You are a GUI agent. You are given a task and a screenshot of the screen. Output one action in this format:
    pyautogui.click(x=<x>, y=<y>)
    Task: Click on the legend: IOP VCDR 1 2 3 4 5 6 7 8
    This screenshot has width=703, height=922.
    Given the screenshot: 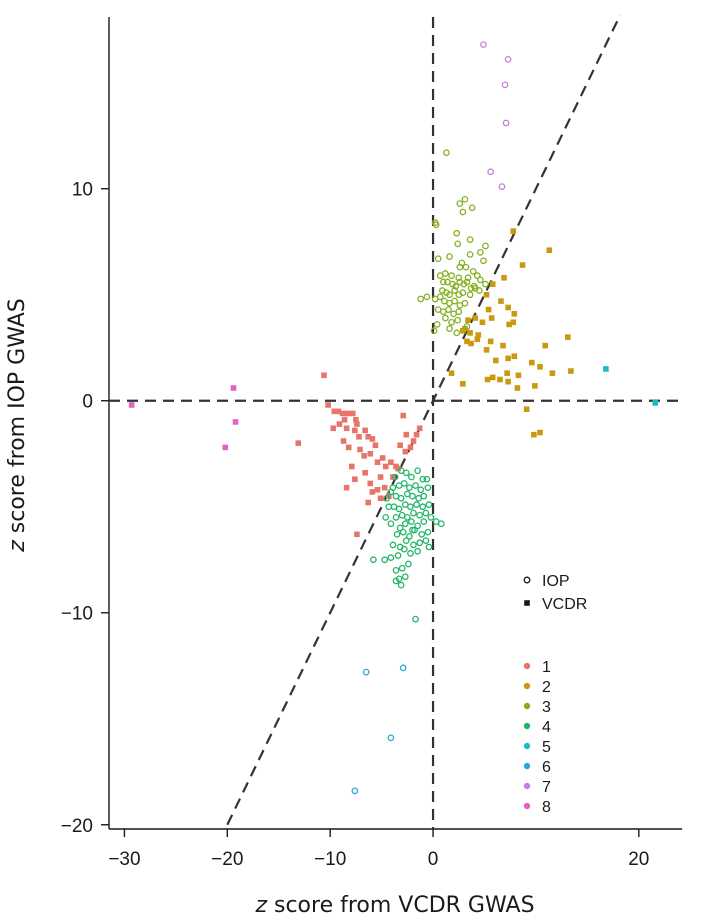 What is the action you would take?
    pyautogui.click(x=555, y=694)
    